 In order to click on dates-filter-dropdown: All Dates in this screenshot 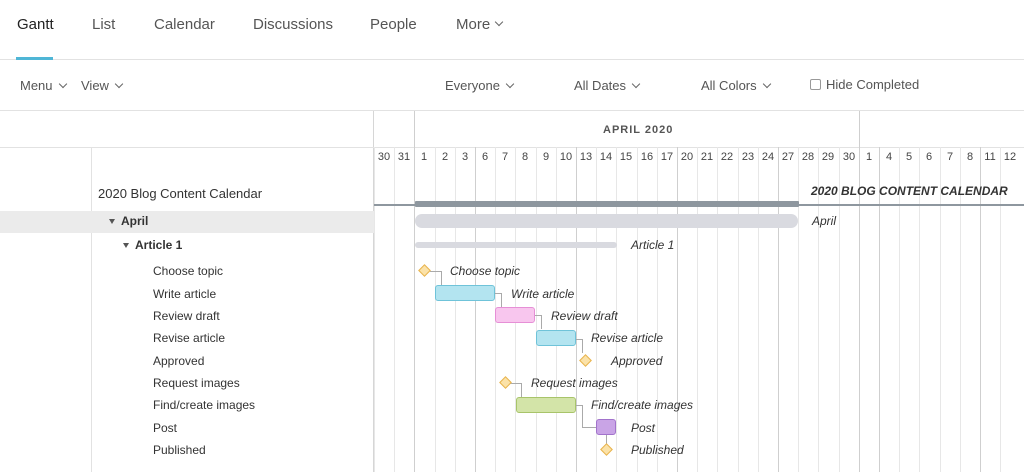, I will do `click(607, 85)`.